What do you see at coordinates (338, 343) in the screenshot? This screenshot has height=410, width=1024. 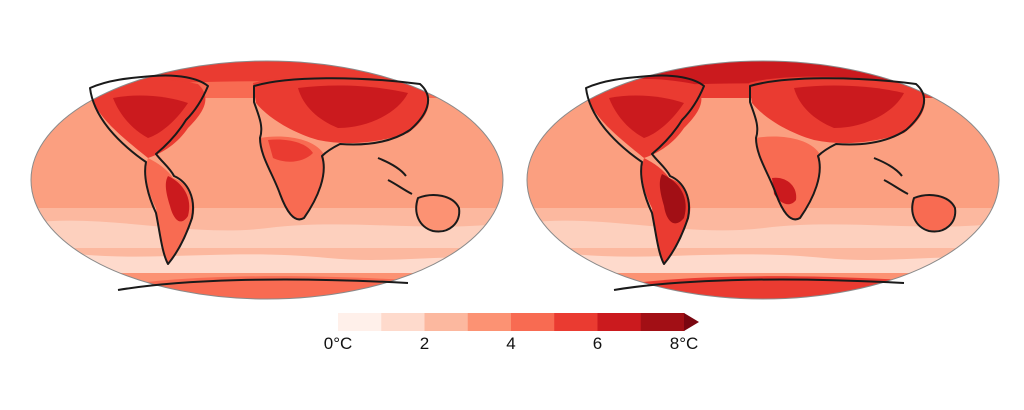 I see `colorbar-tick-label: 0°C` at bounding box center [338, 343].